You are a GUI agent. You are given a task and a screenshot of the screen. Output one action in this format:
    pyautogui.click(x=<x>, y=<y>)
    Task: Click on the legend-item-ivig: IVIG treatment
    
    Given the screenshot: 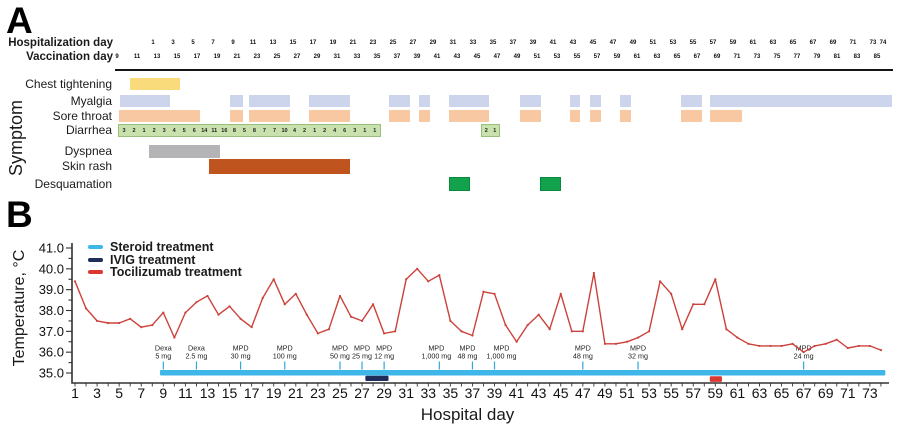 What is the action you would take?
    pyautogui.click(x=165, y=260)
    